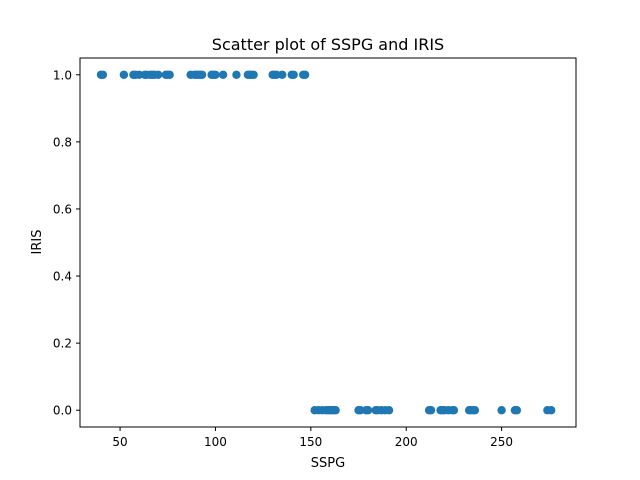  I want to click on y-tick-label: 0.2, so click(62, 344).